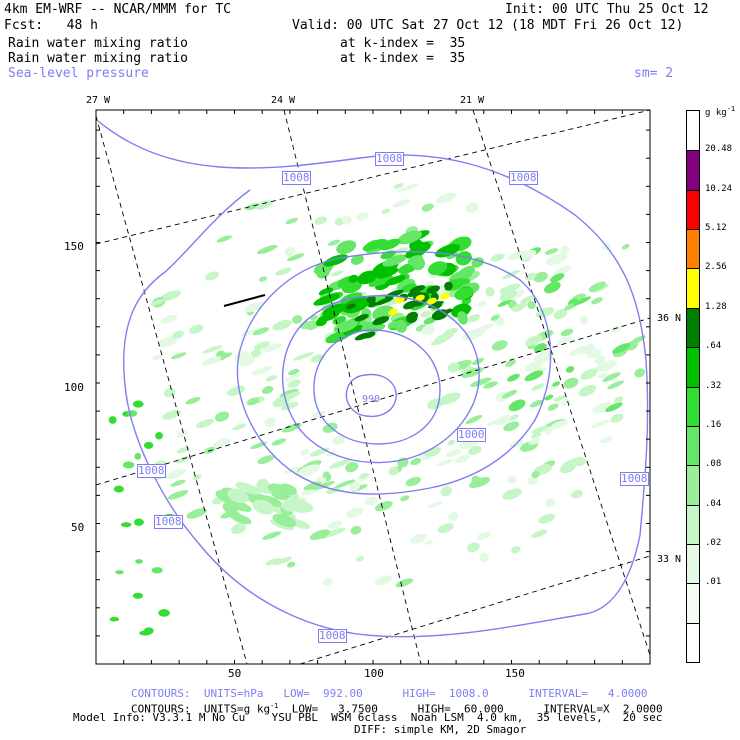 This screenshot has height=740, width=740. I want to click on colorbar-label: .64, so click(713, 346).